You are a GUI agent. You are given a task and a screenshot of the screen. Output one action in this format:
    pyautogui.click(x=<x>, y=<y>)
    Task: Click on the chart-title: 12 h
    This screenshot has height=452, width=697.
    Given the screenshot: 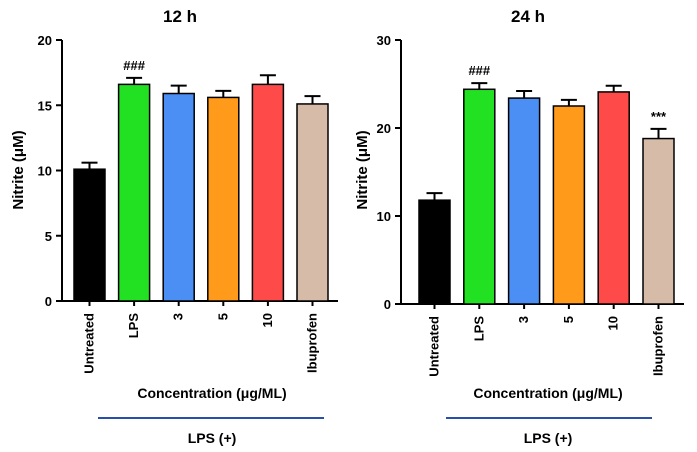 What is the action you would take?
    pyautogui.click(x=180, y=16)
    